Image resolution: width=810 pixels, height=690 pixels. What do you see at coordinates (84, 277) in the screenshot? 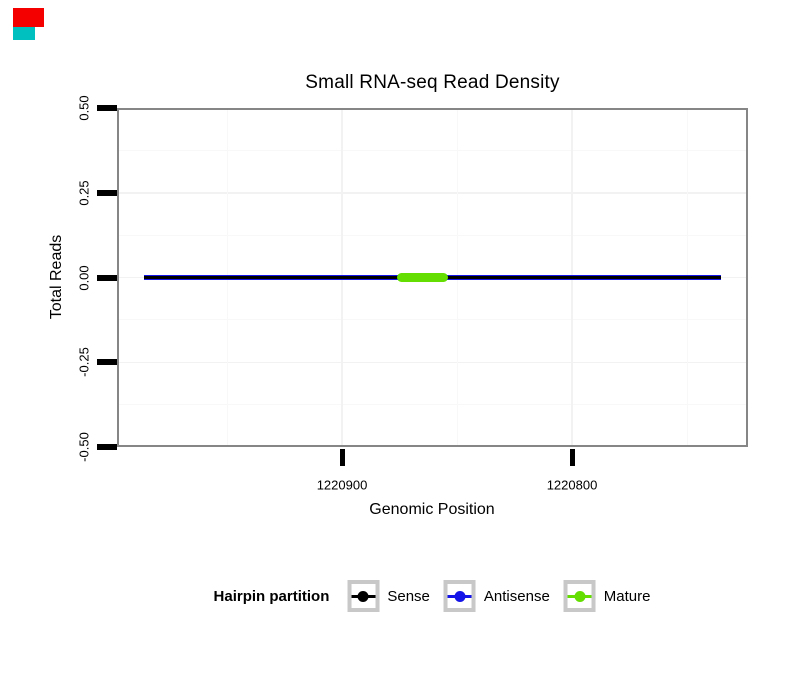
I see `y-axis-tick-label: 0.00` at bounding box center [84, 277].